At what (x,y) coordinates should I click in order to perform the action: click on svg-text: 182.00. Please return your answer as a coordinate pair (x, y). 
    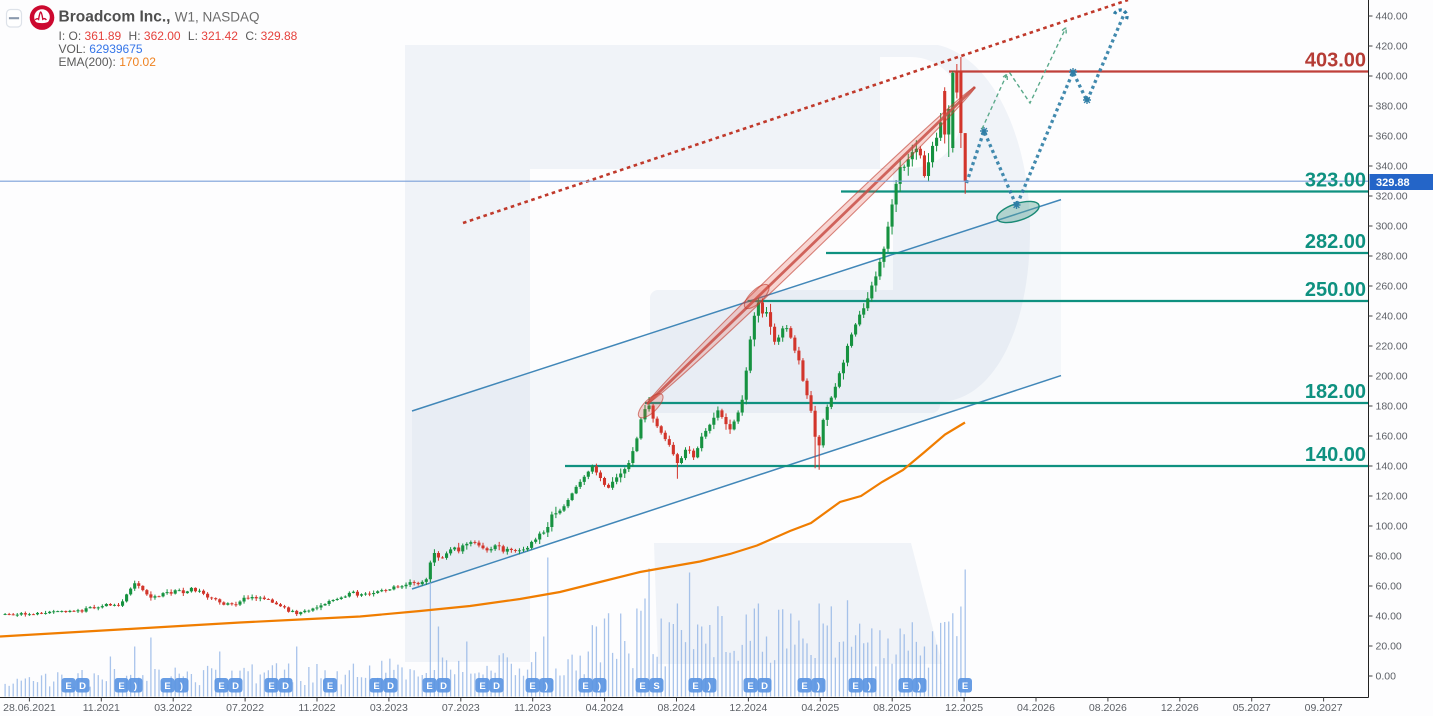
    Looking at the image, I should click on (1335, 392).